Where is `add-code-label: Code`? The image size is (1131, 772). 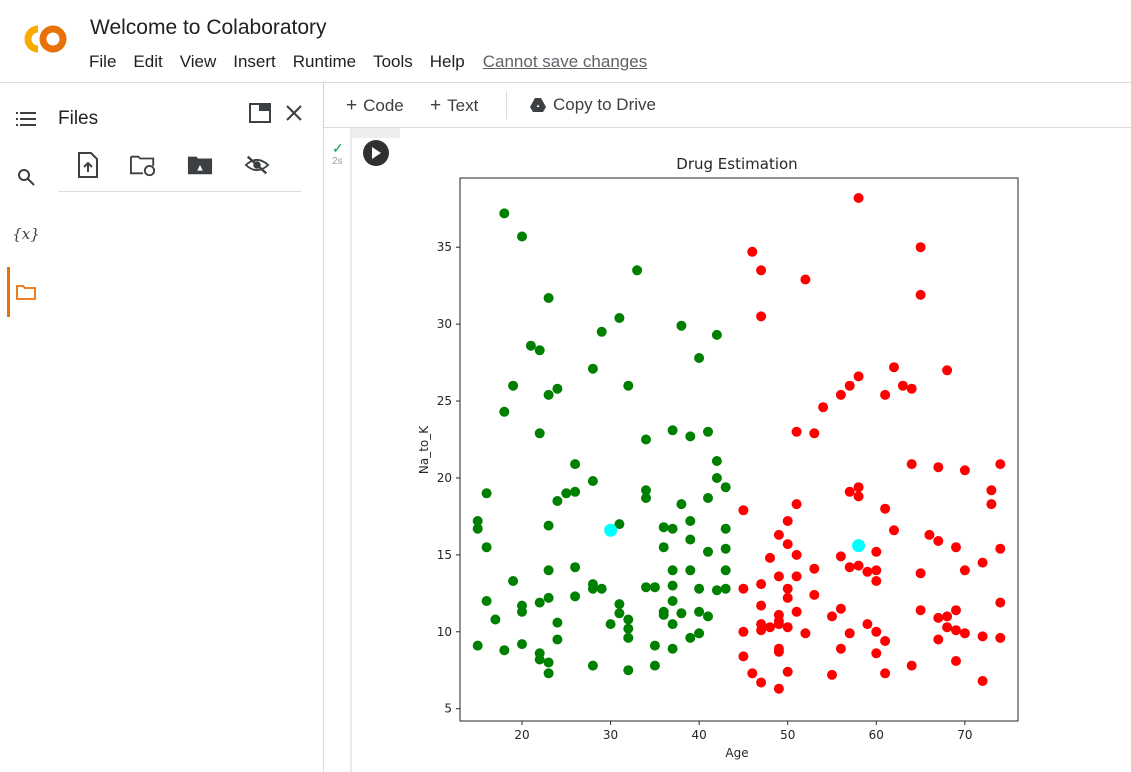
add-code-label: Code is located at coordinates (383, 105).